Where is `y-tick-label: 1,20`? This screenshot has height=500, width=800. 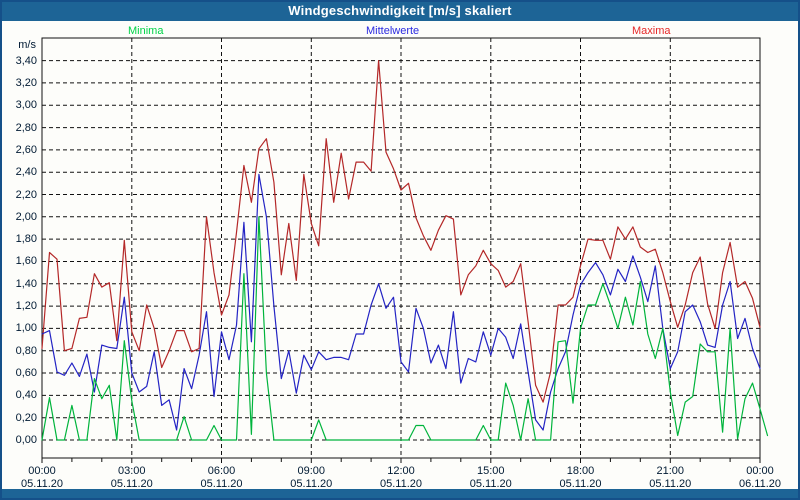
y-tick-label: 1,20 is located at coordinates (26, 306).